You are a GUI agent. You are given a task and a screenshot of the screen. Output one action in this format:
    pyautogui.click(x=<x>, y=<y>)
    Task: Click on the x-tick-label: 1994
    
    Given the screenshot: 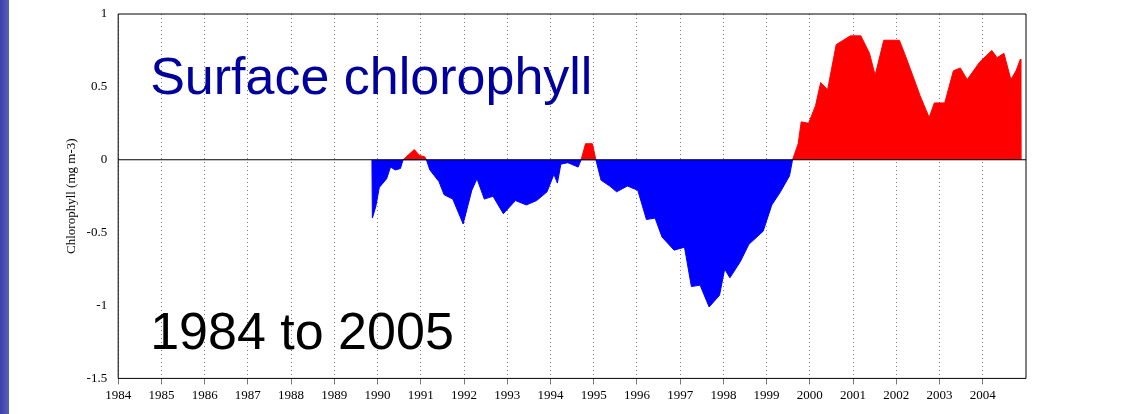 What is the action you would take?
    pyautogui.click(x=550, y=394)
    